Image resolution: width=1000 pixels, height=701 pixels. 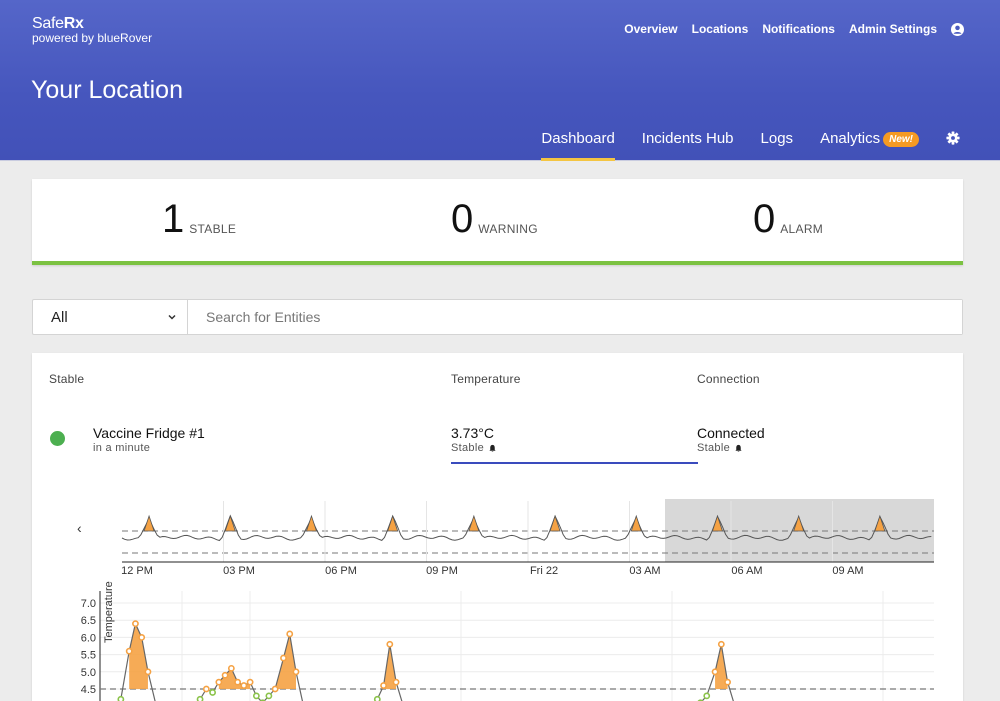 I want to click on warning-count: 0, so click(x=462, y=219).